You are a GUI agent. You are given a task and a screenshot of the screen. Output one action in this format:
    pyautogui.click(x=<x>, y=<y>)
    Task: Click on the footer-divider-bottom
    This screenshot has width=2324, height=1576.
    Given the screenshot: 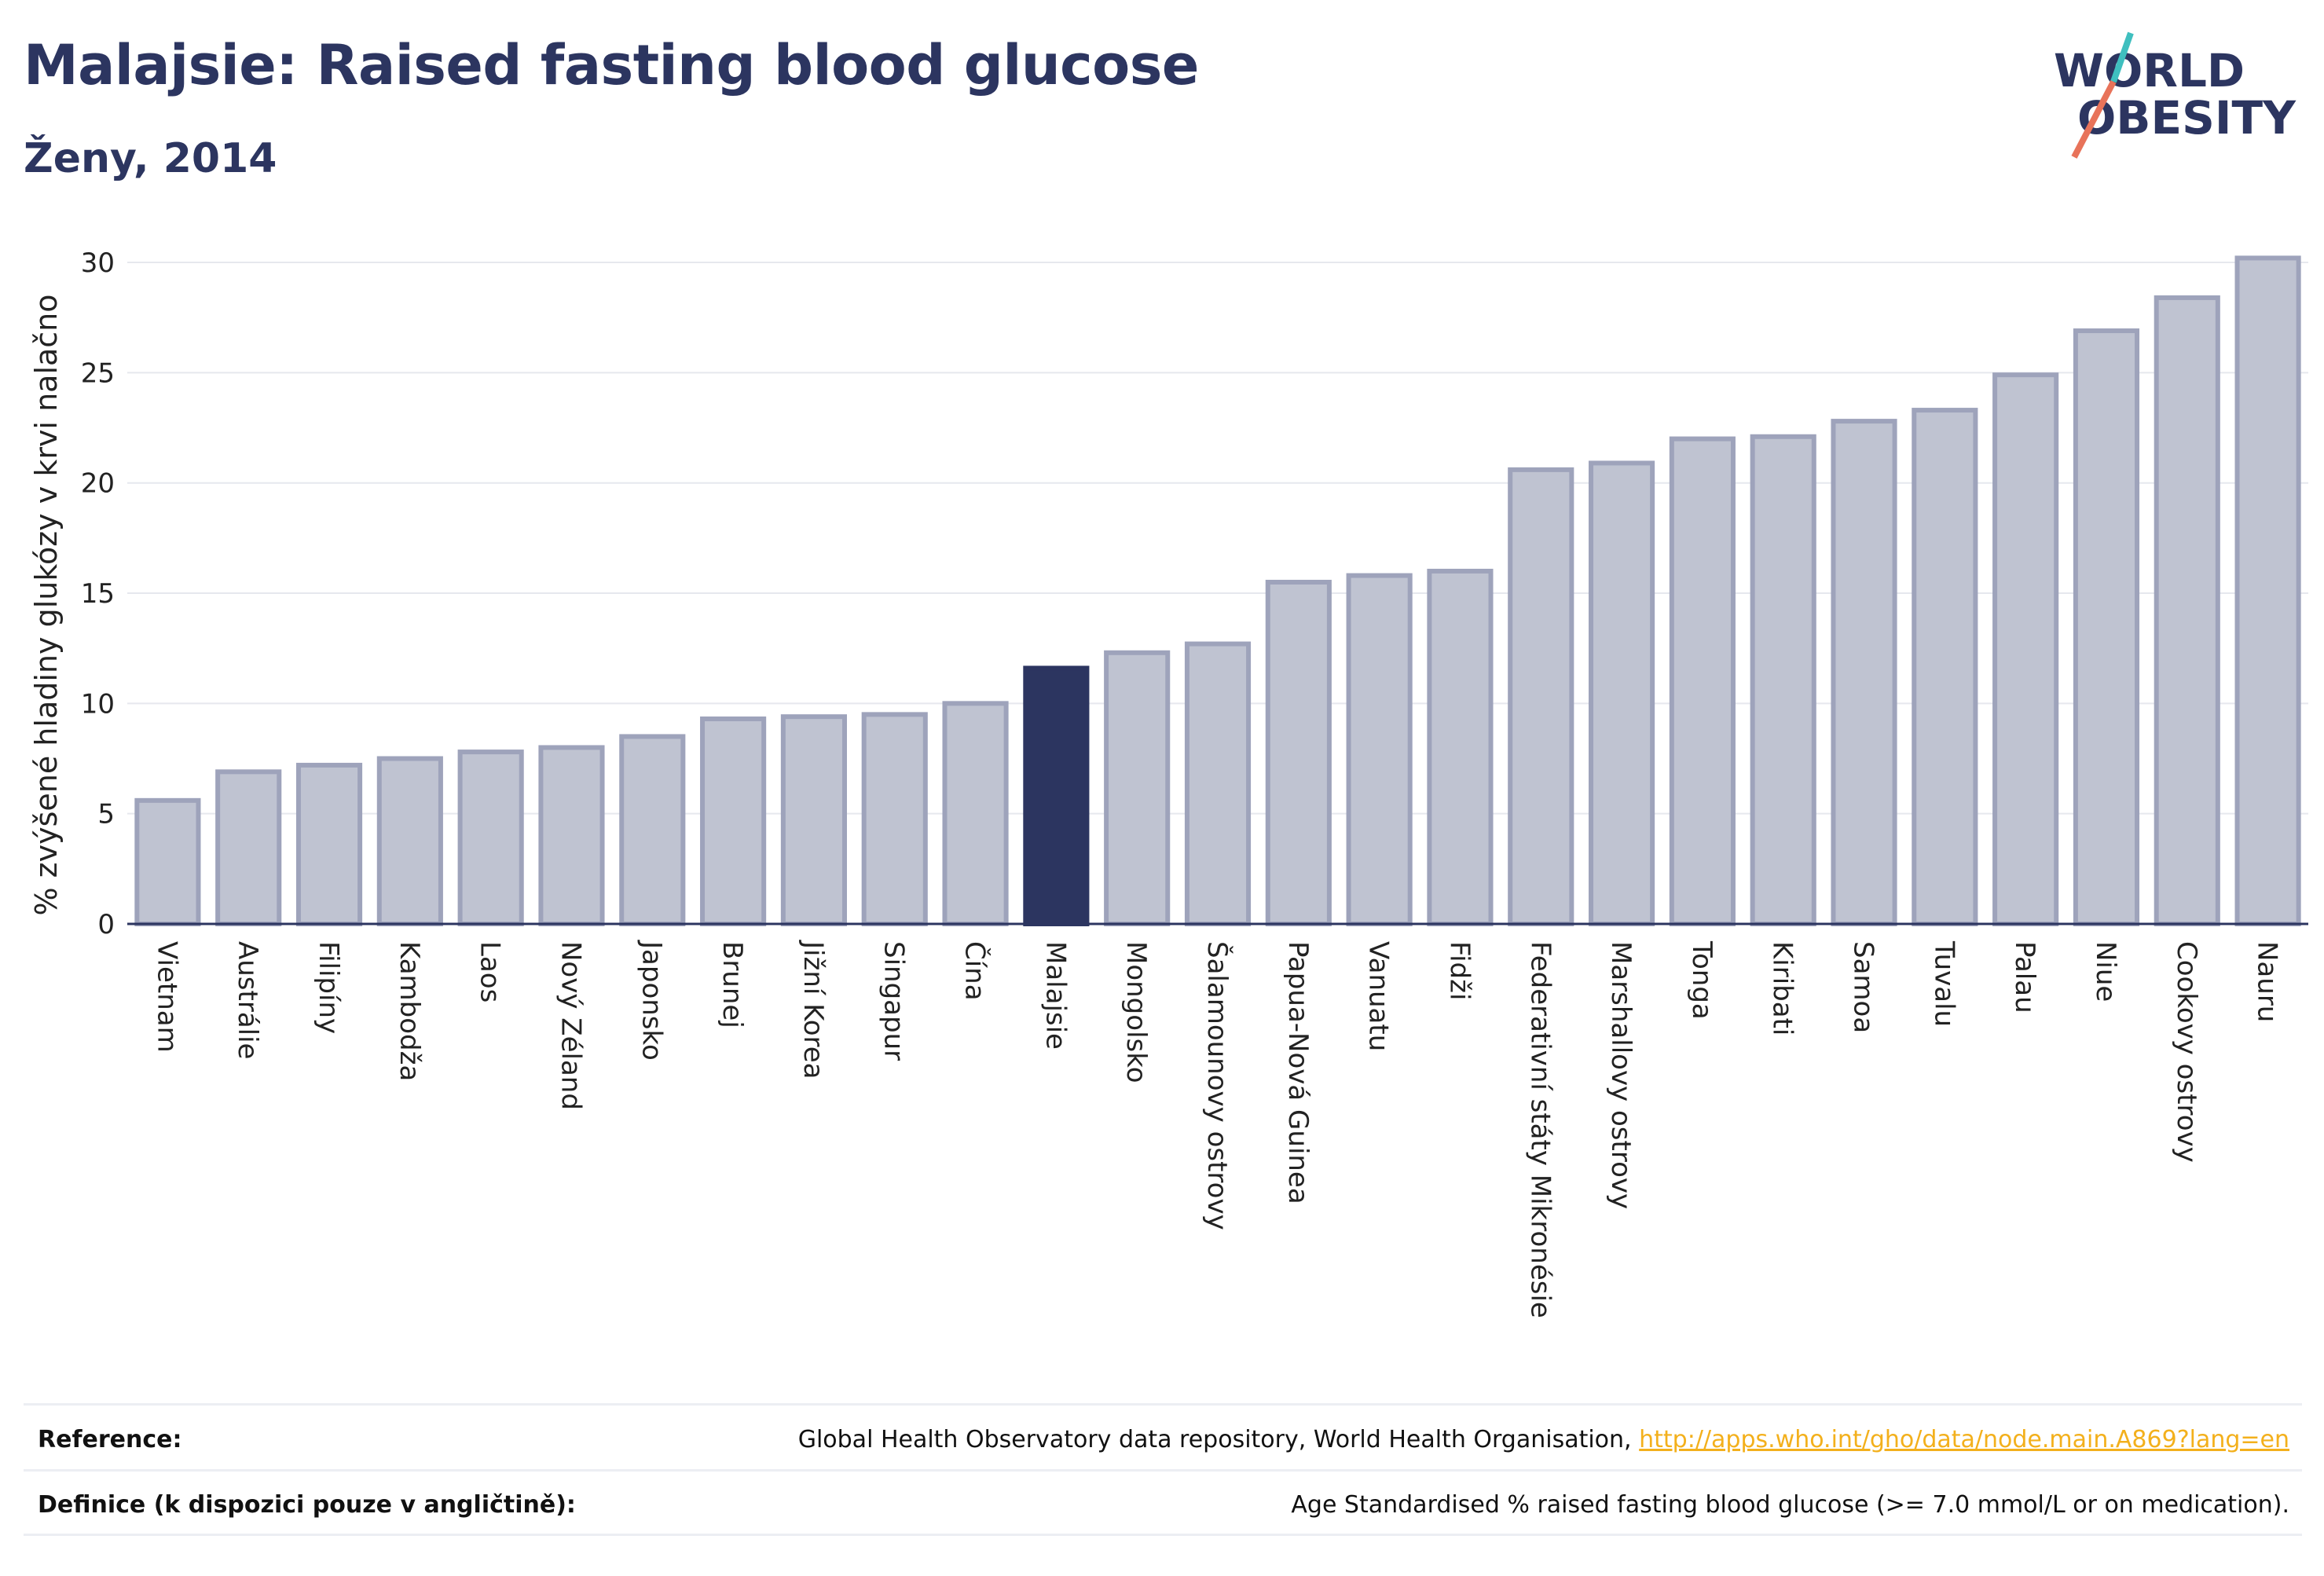 What is the action you would take?
    pyautogui.click(x=1163, y=1535)
    